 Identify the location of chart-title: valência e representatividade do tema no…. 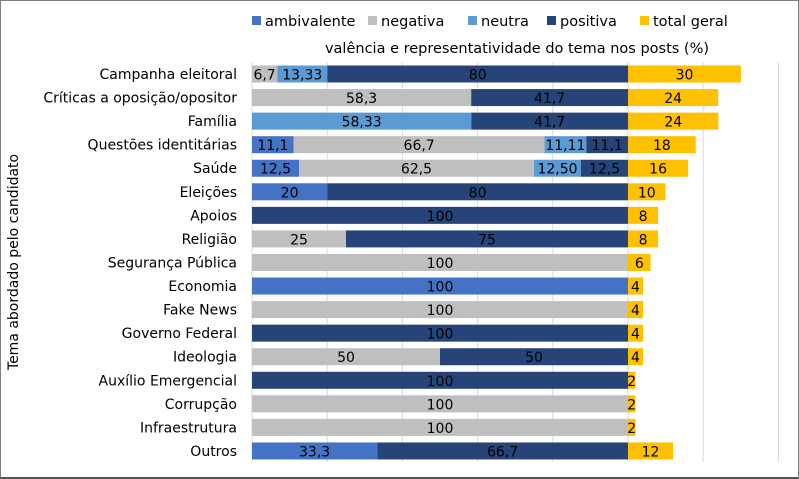
(517, 49).